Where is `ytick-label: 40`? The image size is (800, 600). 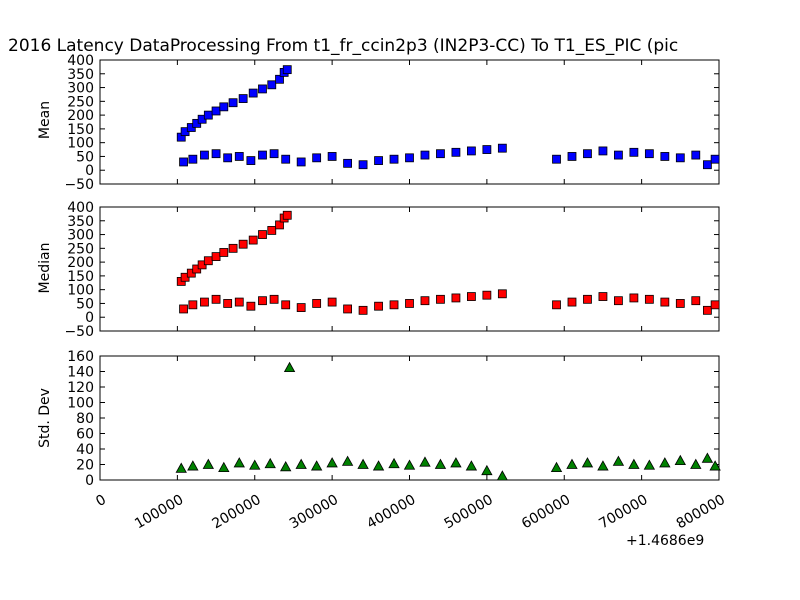 ytick-label: 40 is located at coordinates (85, 450).